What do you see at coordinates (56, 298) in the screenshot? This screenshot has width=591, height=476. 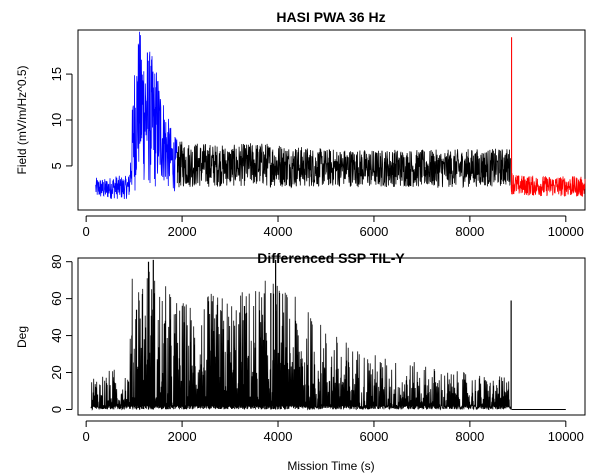 I see `y-tick-label: 60` at bounding box center [56, 298].